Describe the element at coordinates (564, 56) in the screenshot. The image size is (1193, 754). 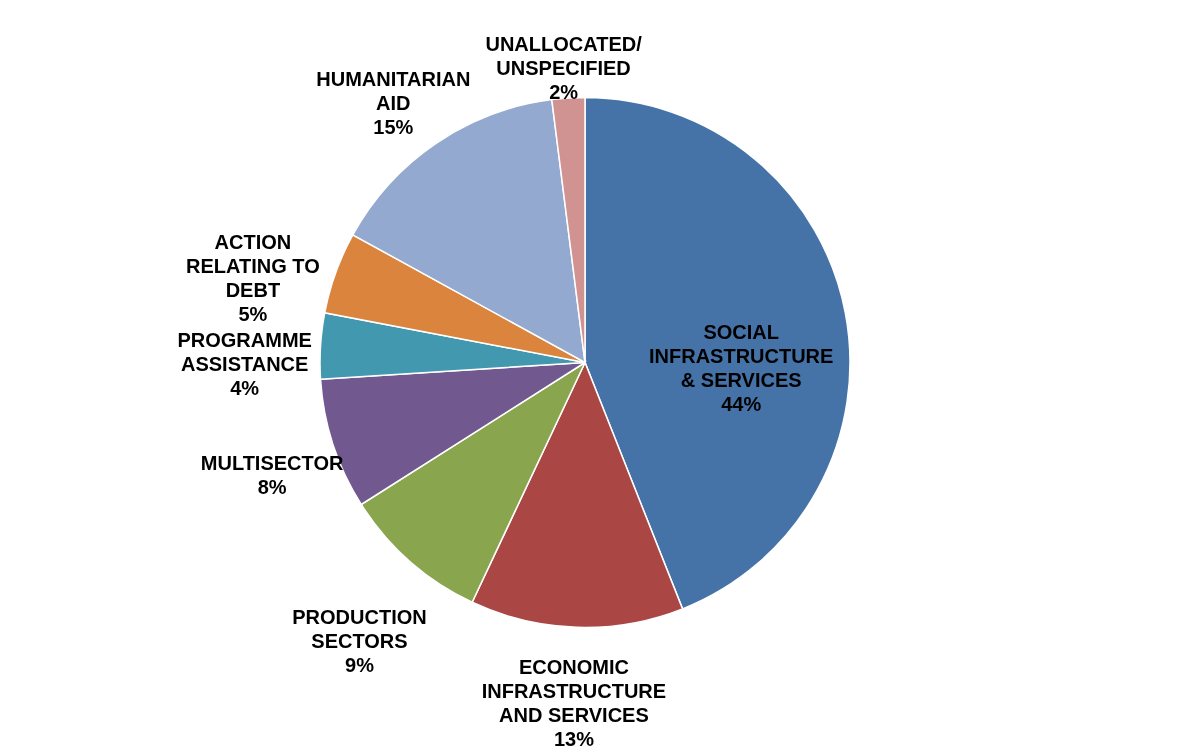
I see `slice-label: UNALLOCATED/ UNSPECIFIED` at that location.